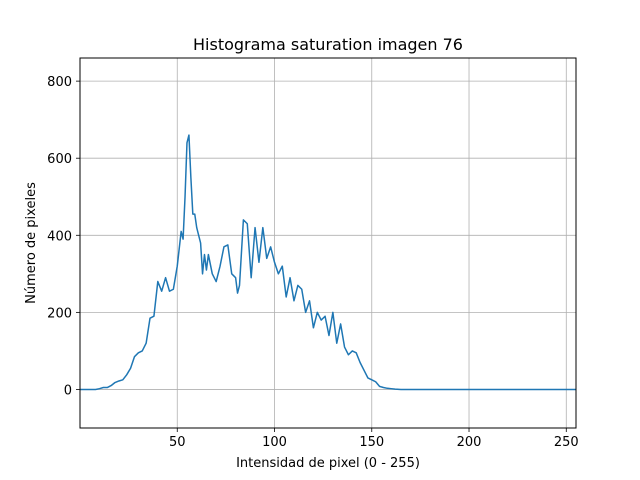  Describe the element at coordinates (274, 442) in the screenshot. I see `x-tick-label: 100` at that location.